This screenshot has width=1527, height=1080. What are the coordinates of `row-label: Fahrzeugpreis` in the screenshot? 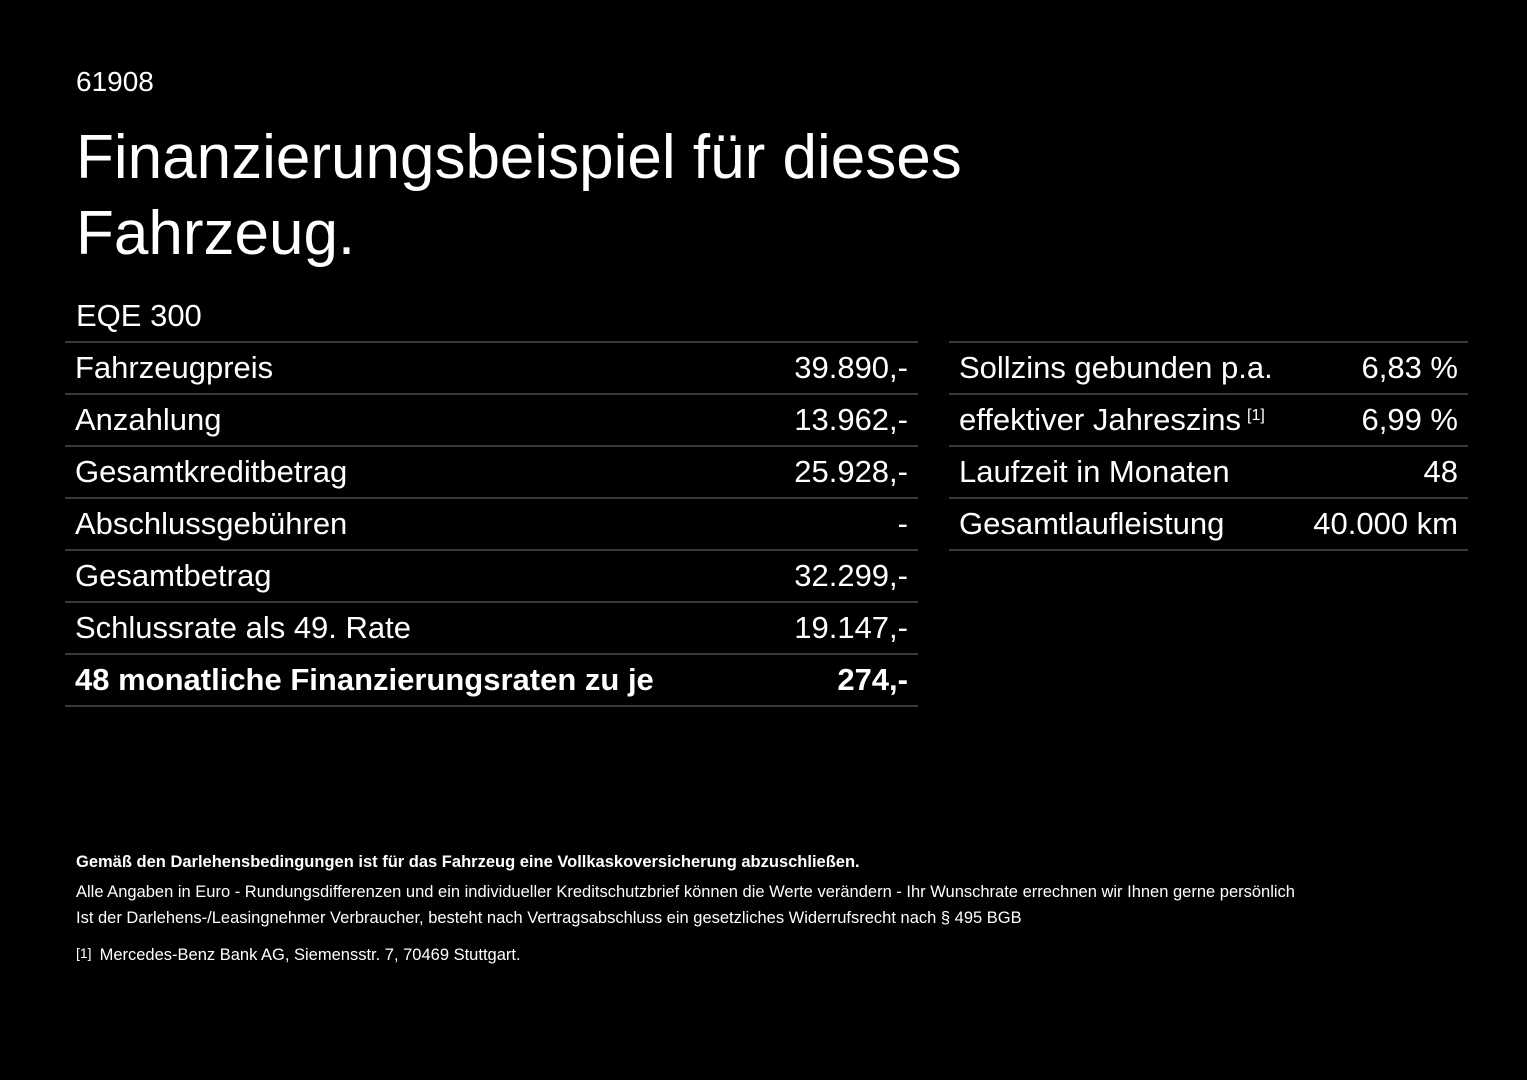 It's located at (414, 367).